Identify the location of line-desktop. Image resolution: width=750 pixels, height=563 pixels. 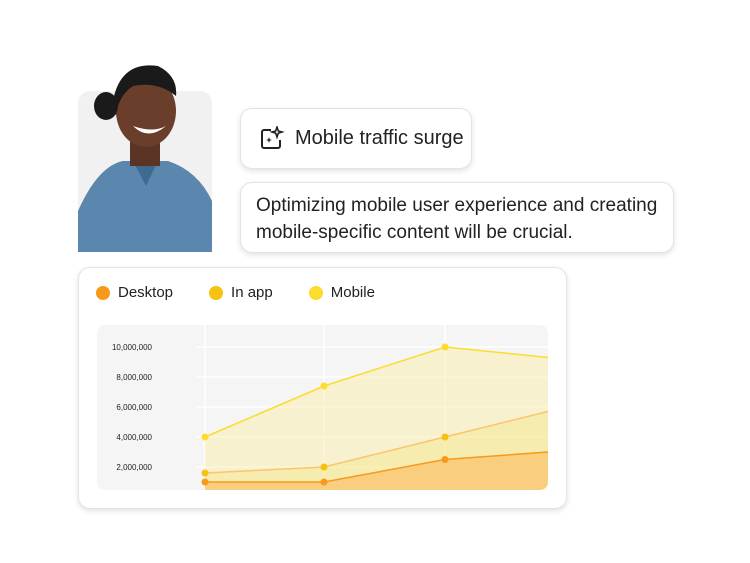
(376, 467).